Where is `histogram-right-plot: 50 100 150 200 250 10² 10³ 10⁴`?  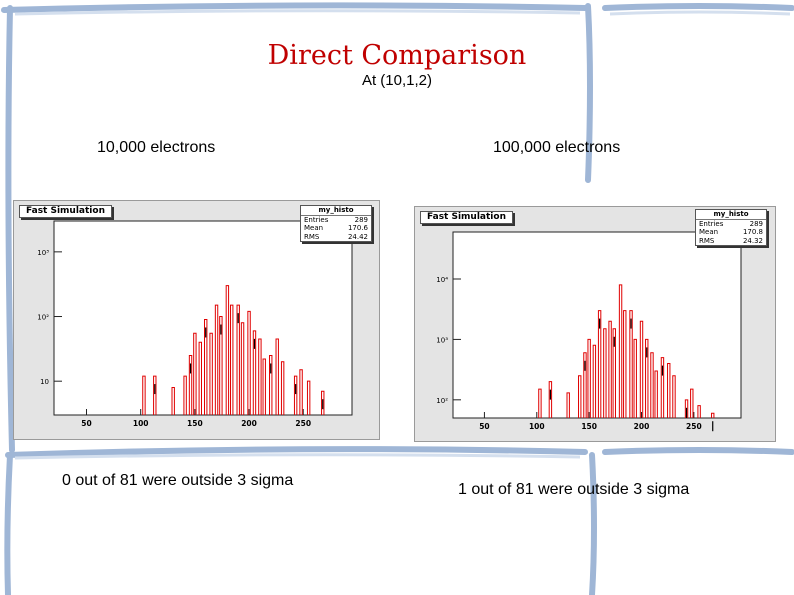
histogram-right-plot: 50 100 150 200 250 10² 10³ 10⁴ is located at coordinates (589, 331).